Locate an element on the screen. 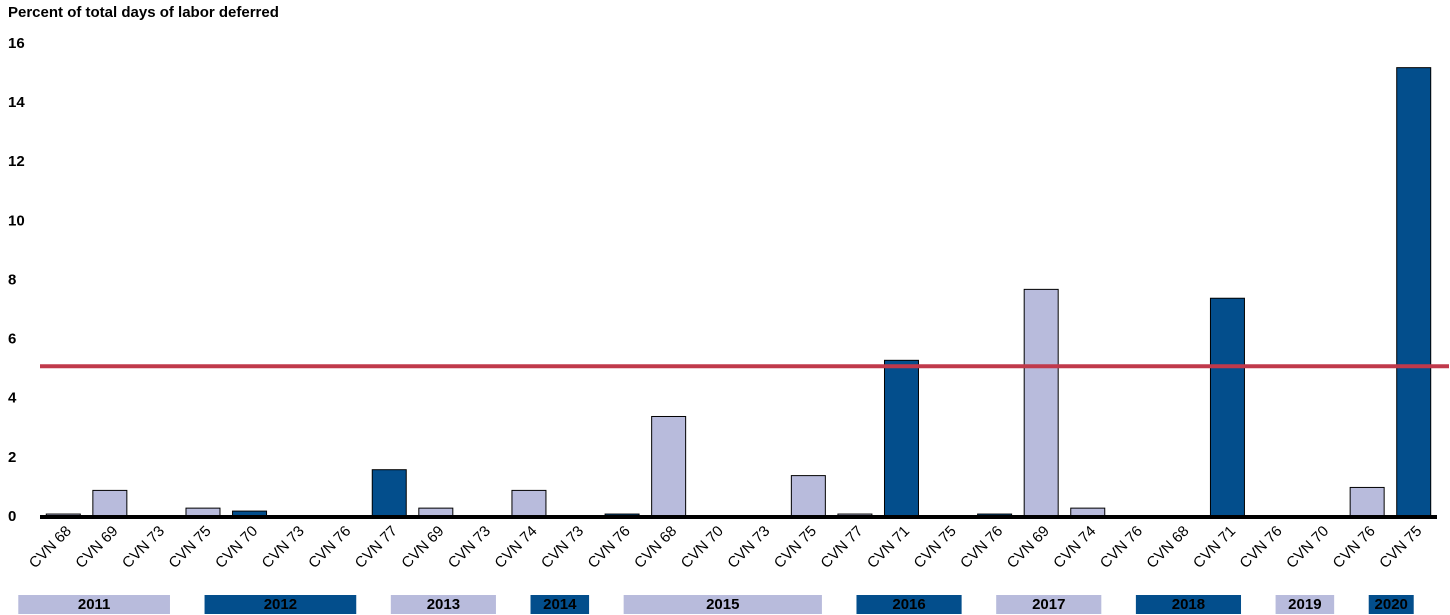 The image size is (1450, 615). year-label: 2011 is located at coordinates (94, 604).